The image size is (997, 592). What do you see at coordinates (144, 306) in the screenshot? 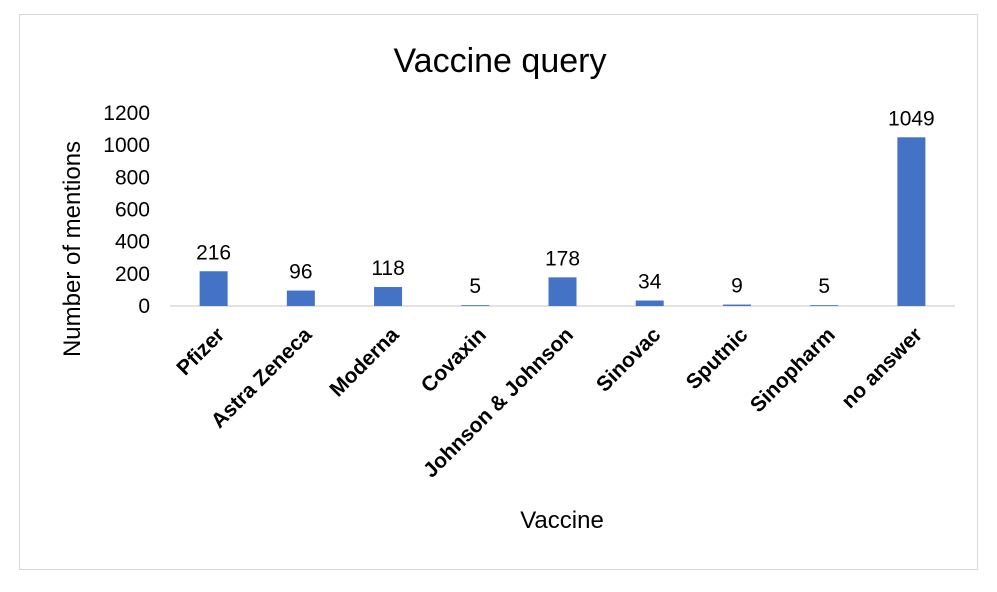
I see `y-tick-label: 0` at bounding box center [144, 306].